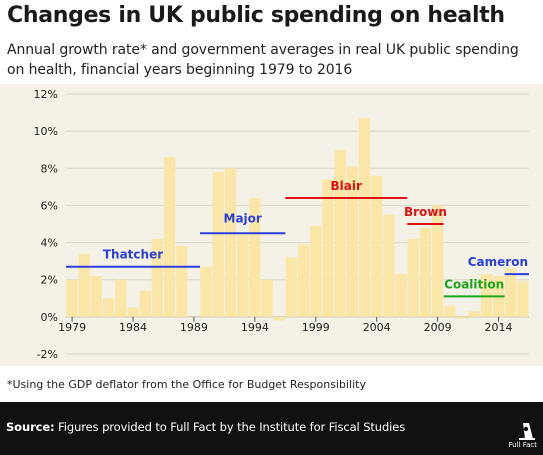  Describe the element at coordinates (133, 327) in the screenshot. I see `x-tick-label: 1984` at that location.